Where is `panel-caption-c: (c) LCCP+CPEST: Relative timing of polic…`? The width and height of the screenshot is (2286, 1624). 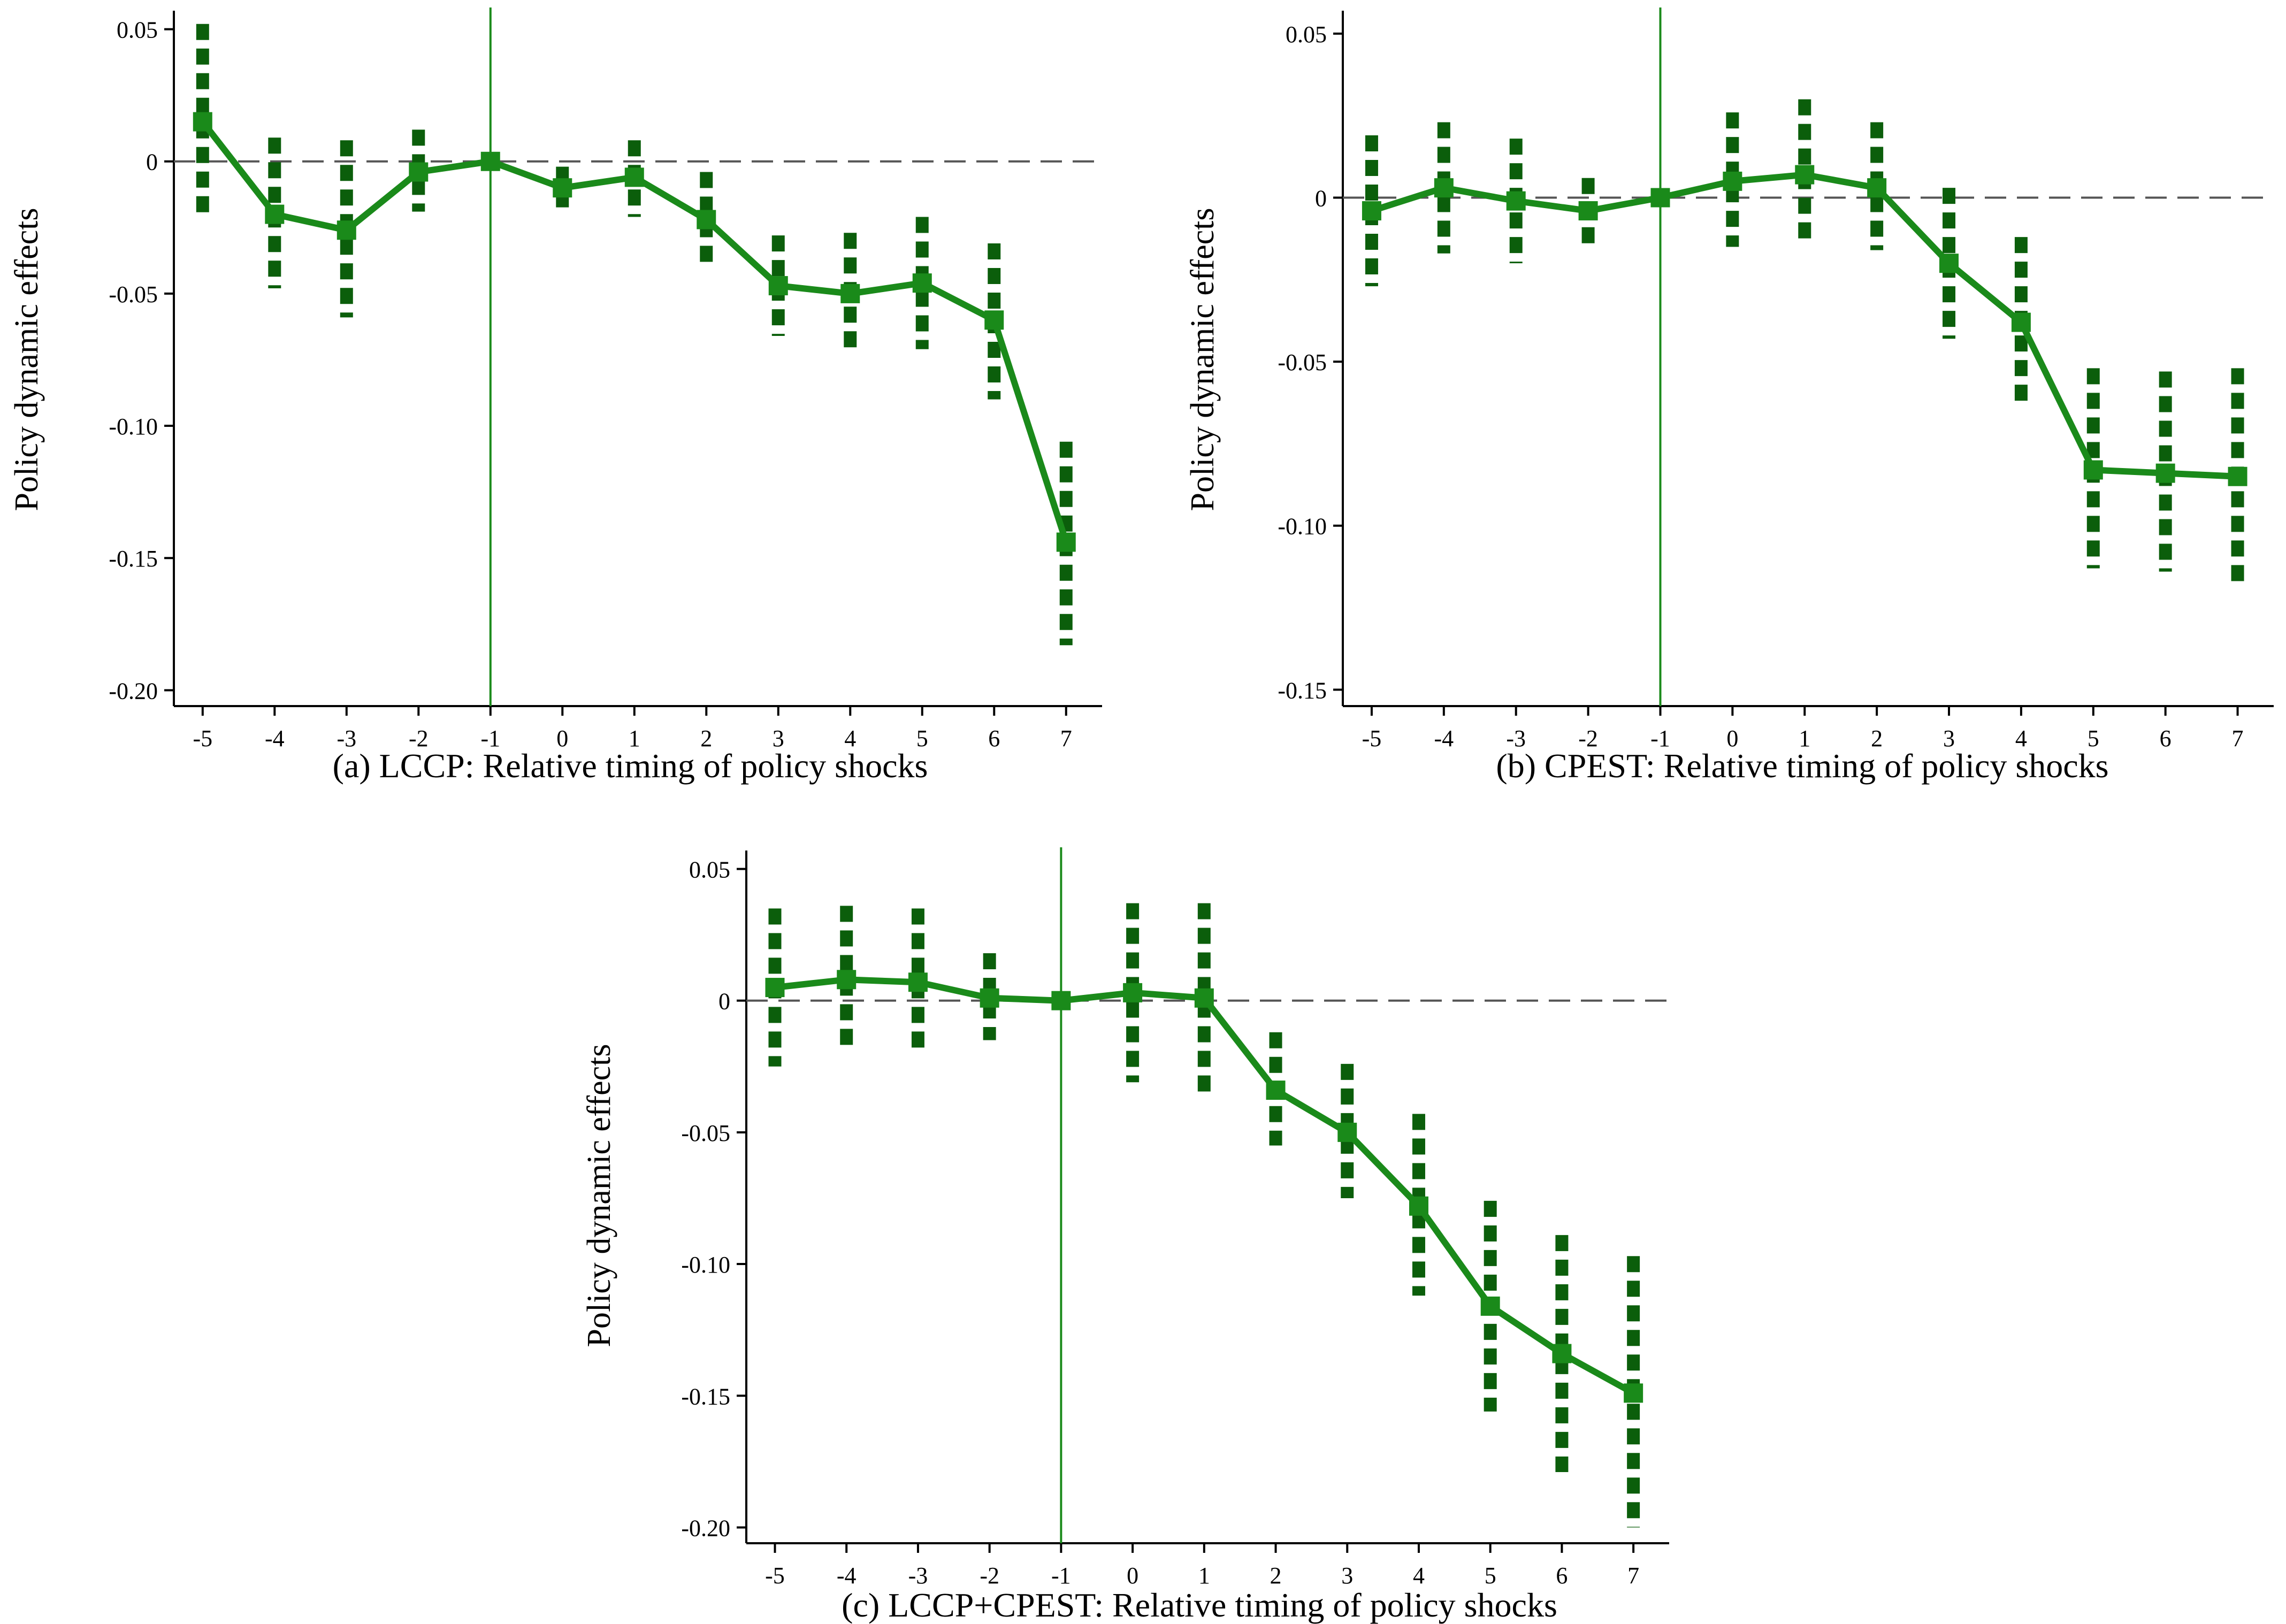
panel-caption-c: (c) LCCP+CPEST: Relative timing of polic… is located at coordinates (1199, 1605).